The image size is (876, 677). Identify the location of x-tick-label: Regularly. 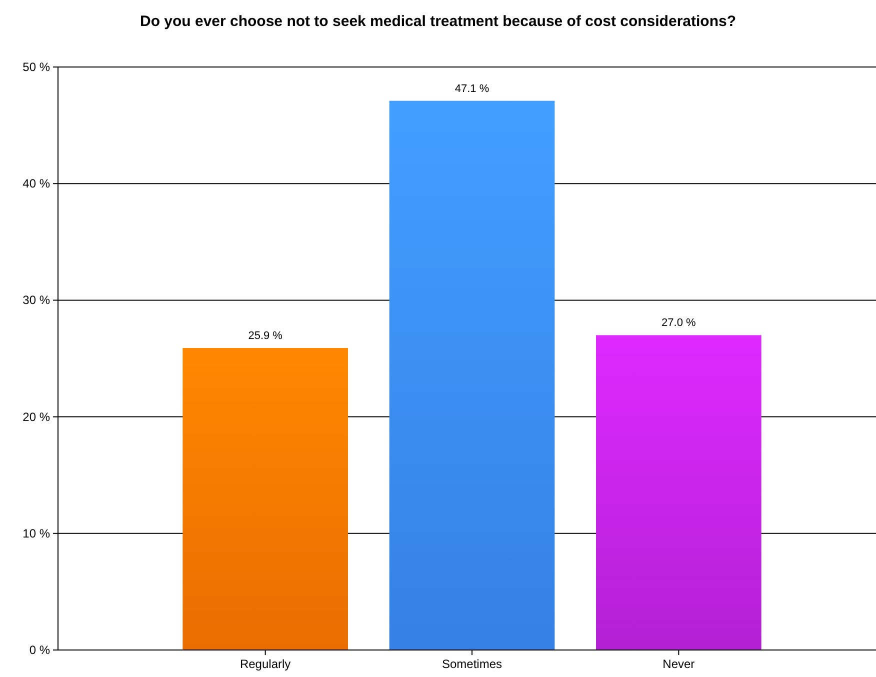
(265, 664).